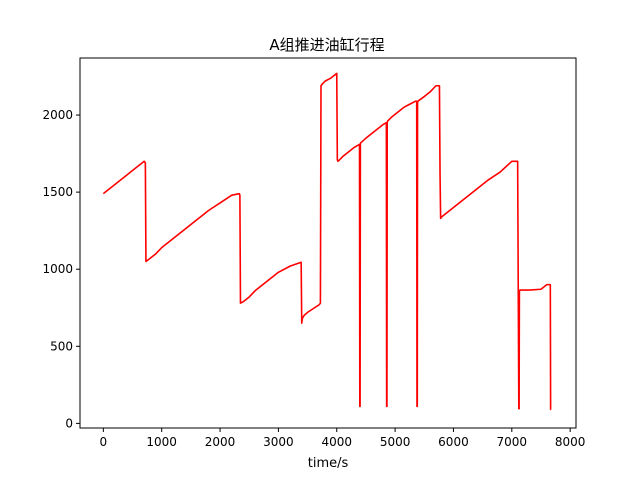  I want to click on chart-title: A组推进油缸行程, so click(326, 45).